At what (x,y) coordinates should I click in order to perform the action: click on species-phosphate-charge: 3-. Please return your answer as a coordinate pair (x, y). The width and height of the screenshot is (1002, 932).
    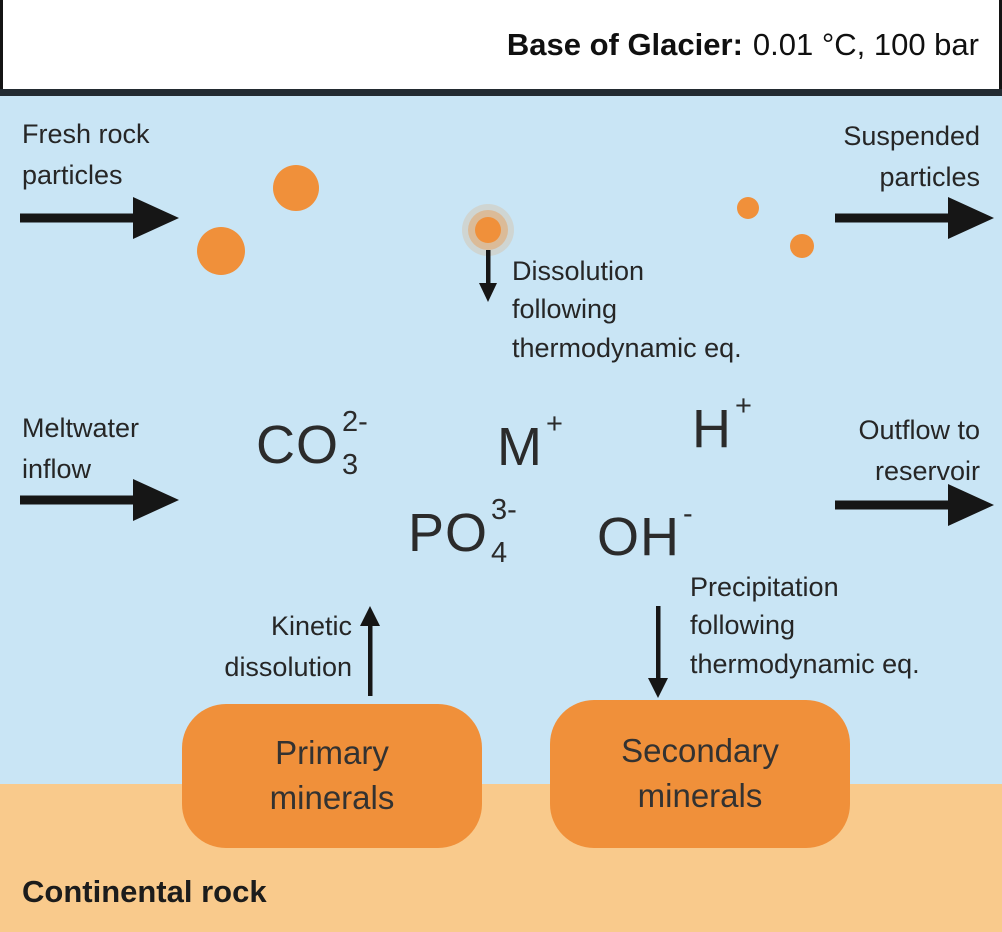
    Looking at the image, I should click on (504, 510).